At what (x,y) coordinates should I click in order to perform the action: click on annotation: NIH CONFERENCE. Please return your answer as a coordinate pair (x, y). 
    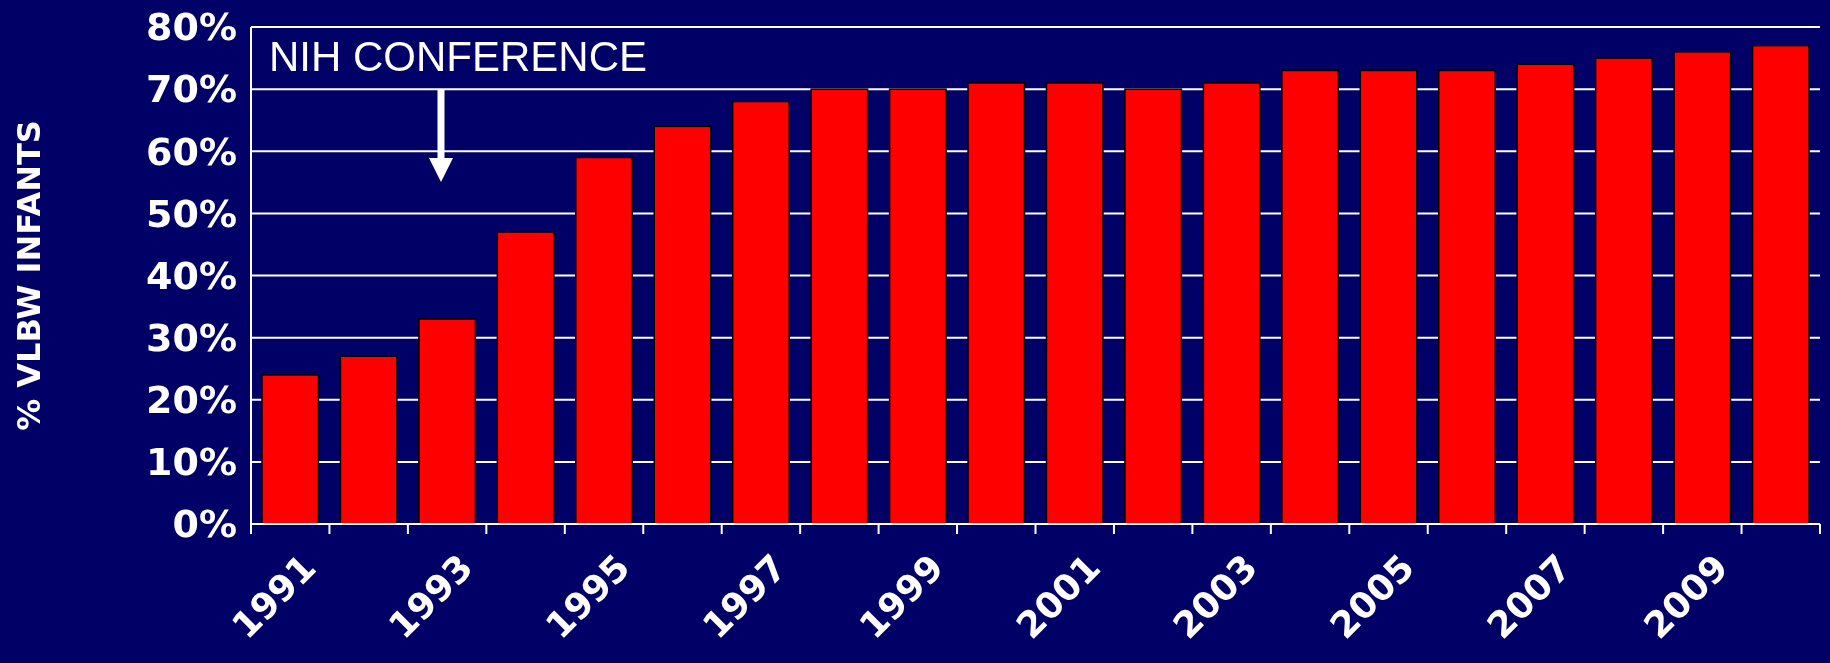
    Looking at the image, I should click on (458, 56).